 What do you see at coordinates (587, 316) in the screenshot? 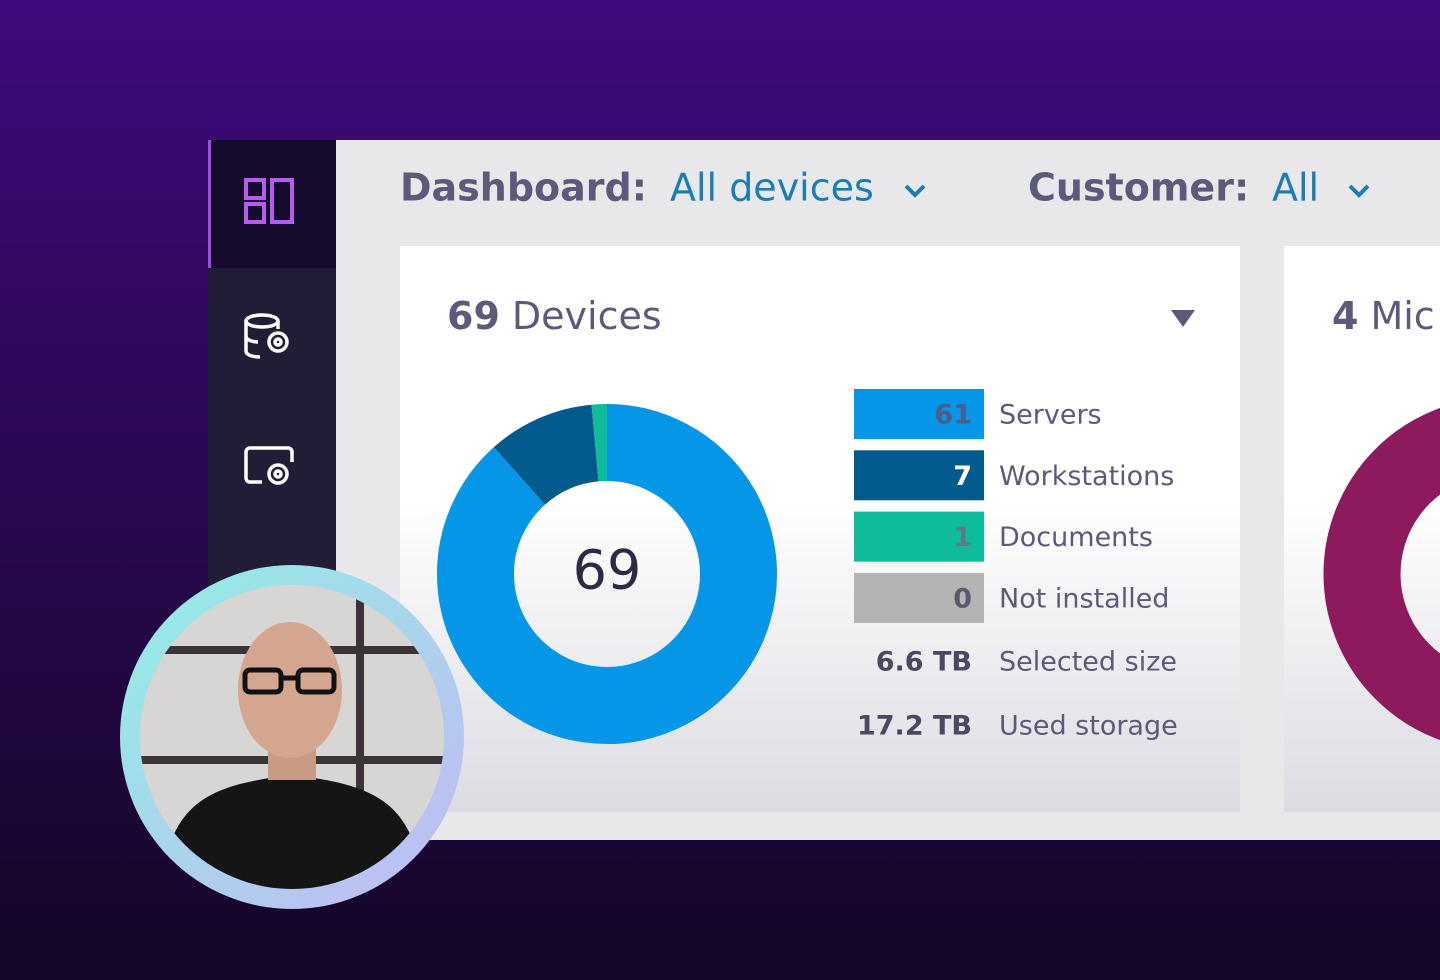
I see `card-title-text: Devices` at bounding box center [587, 316].